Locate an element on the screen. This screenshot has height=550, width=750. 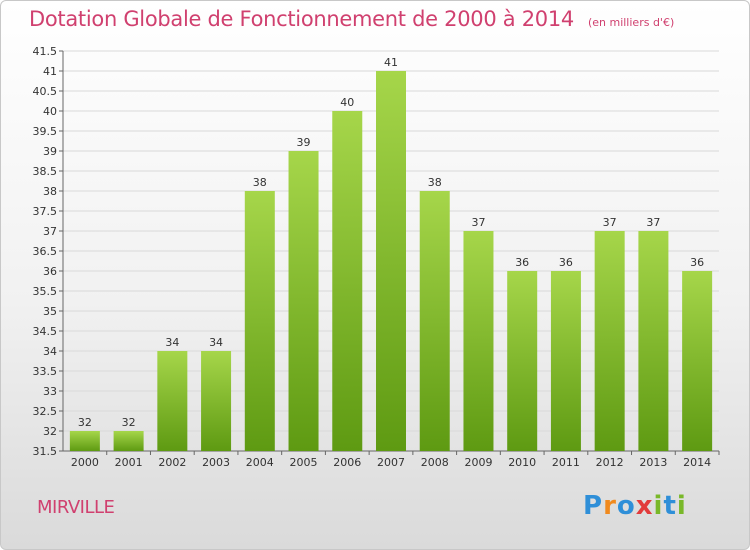
y-tick-label: 36.5 is located at coordinates (45, 251).